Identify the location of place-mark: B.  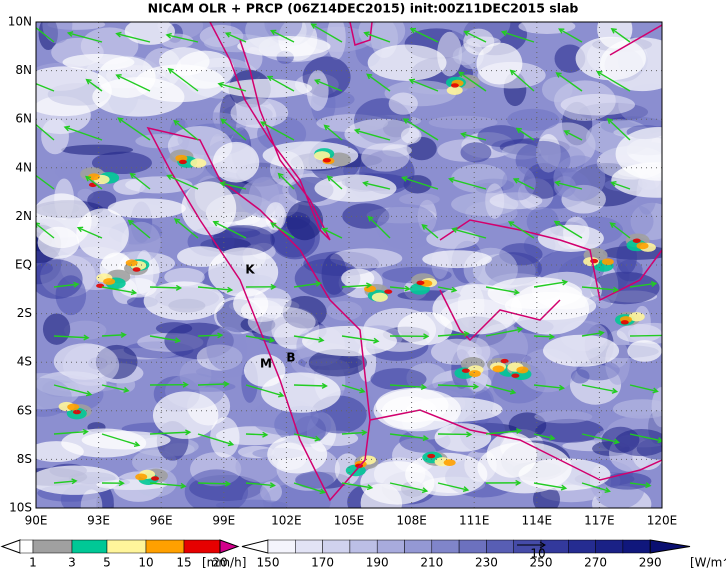
(290, 358).